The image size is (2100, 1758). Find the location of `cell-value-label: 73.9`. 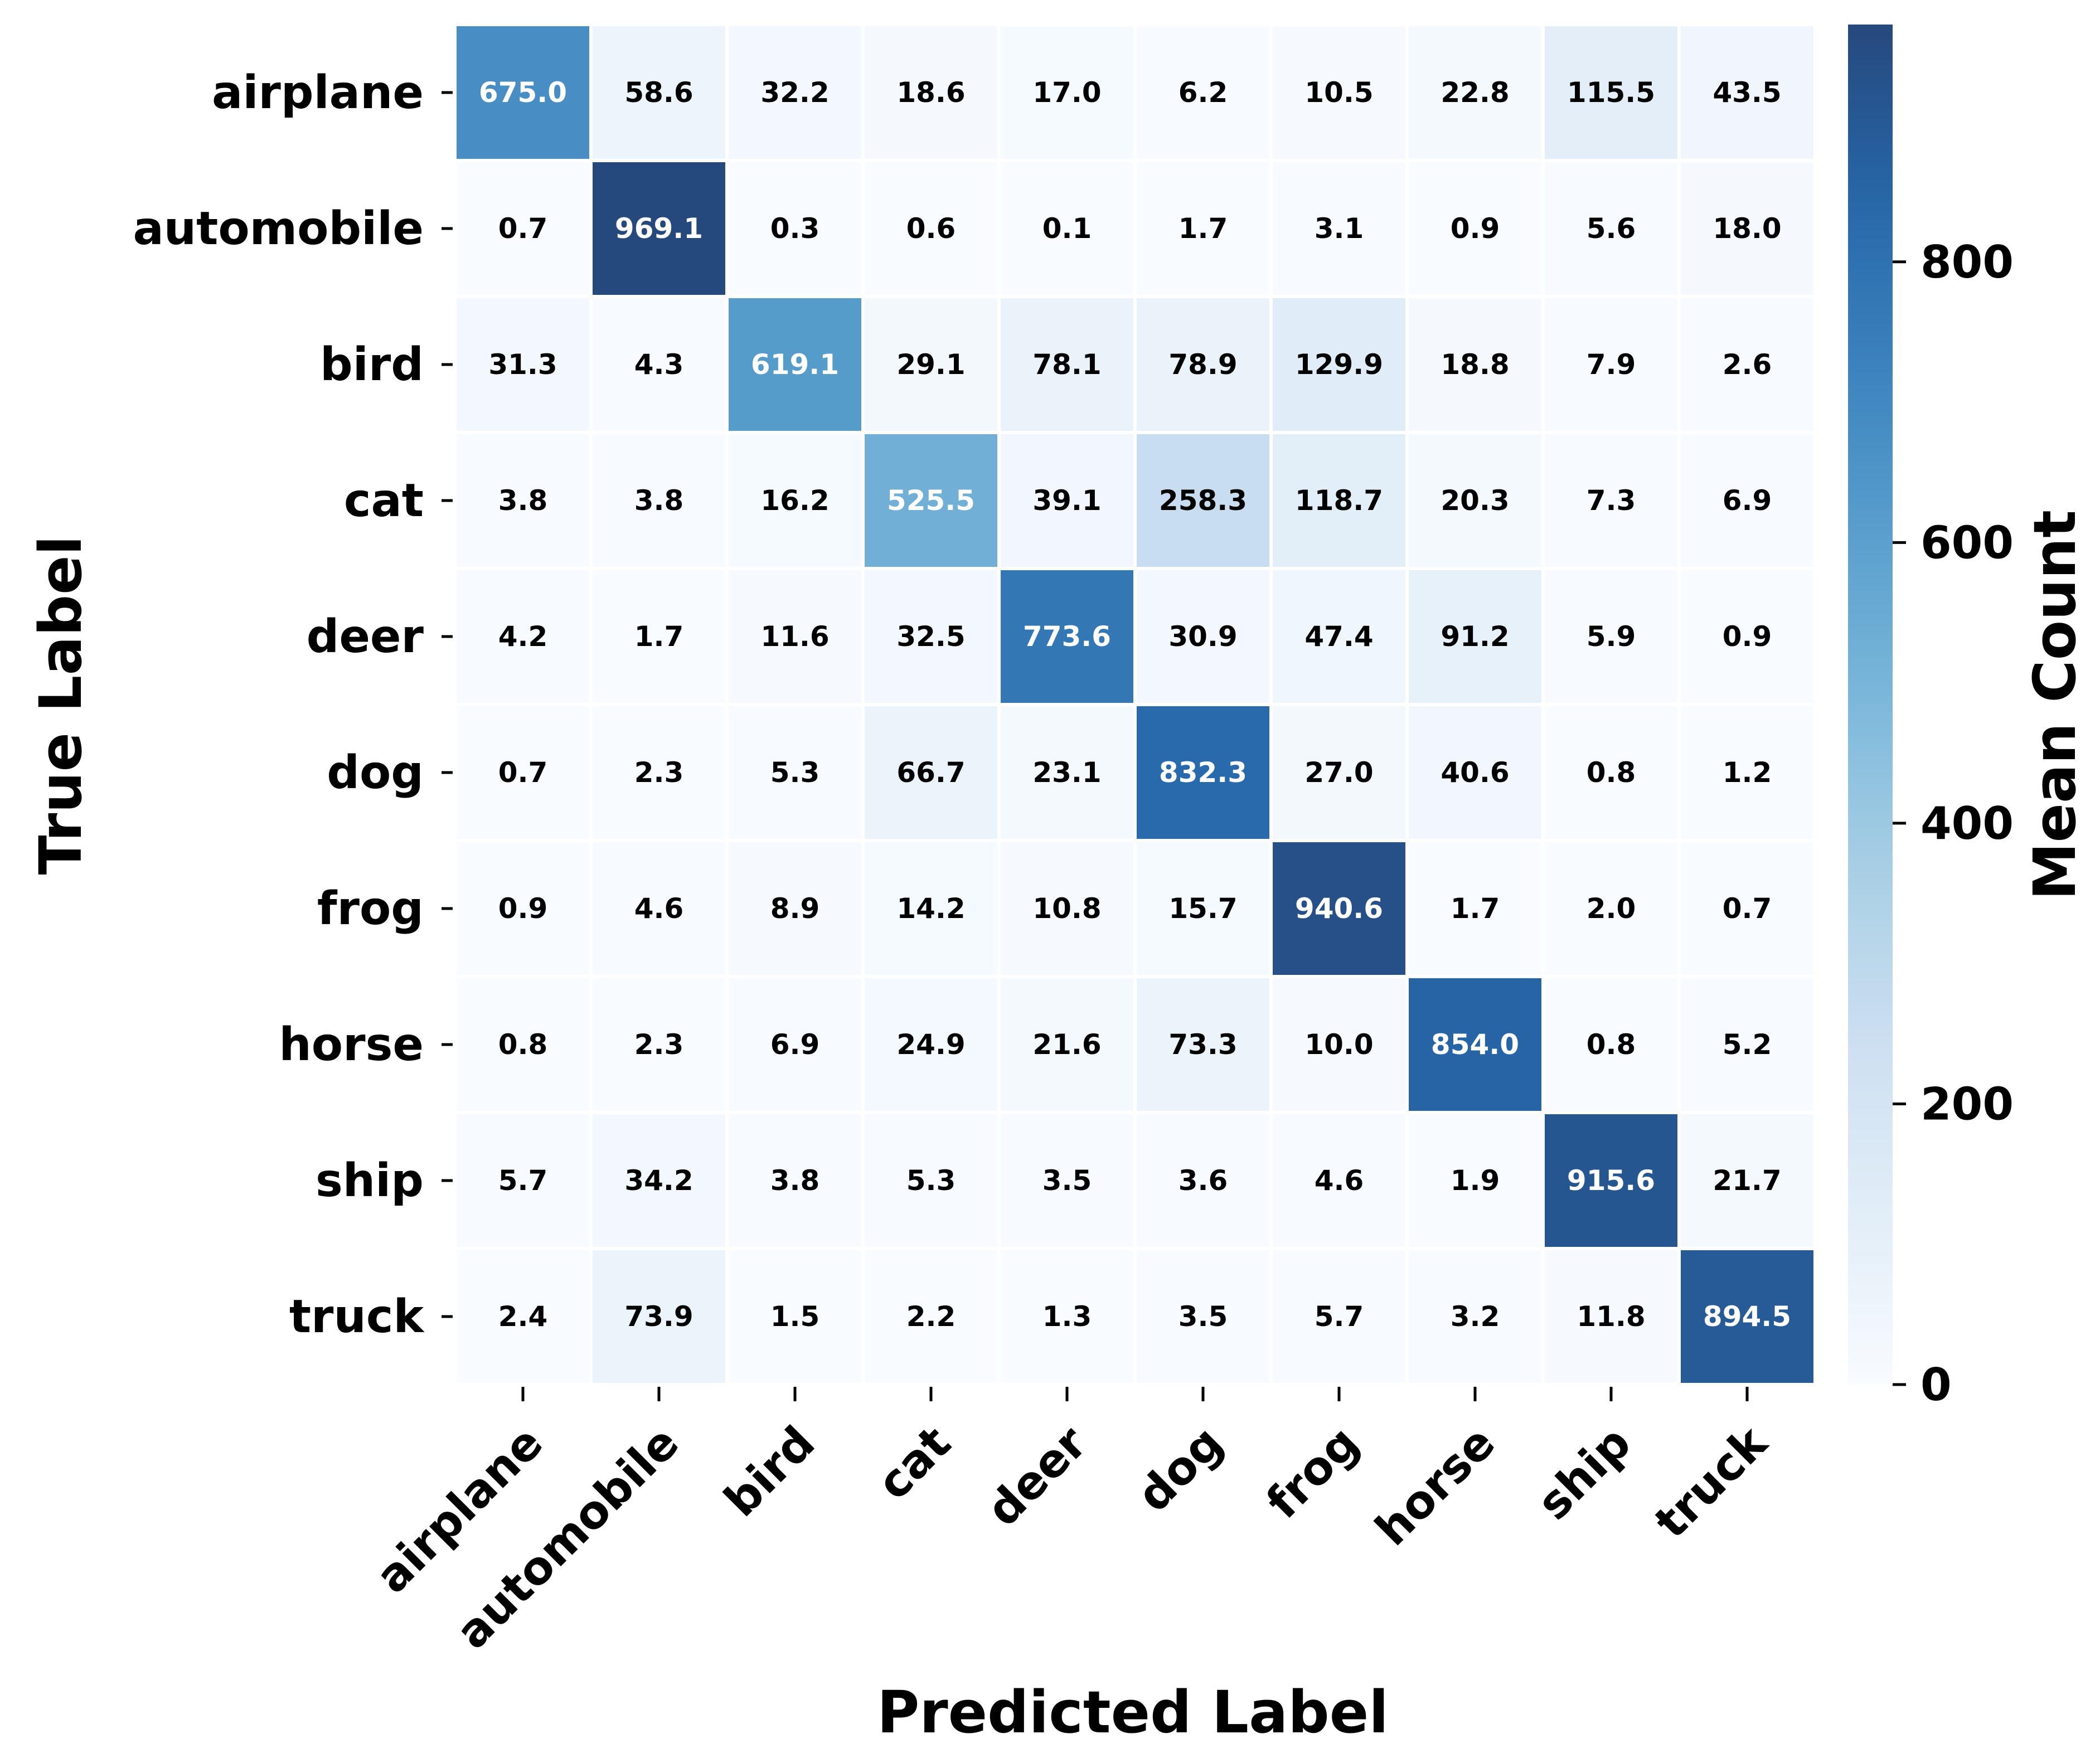

cell-value-label: 73.9 is located at coordinates (658, 1316).